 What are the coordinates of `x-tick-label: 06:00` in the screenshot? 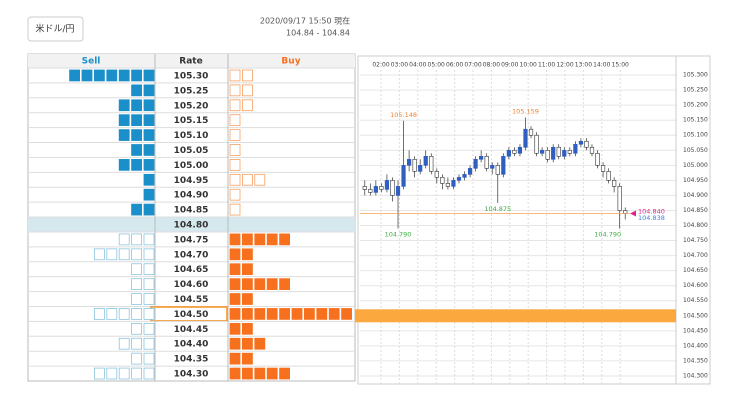 It's located at (454, 65).